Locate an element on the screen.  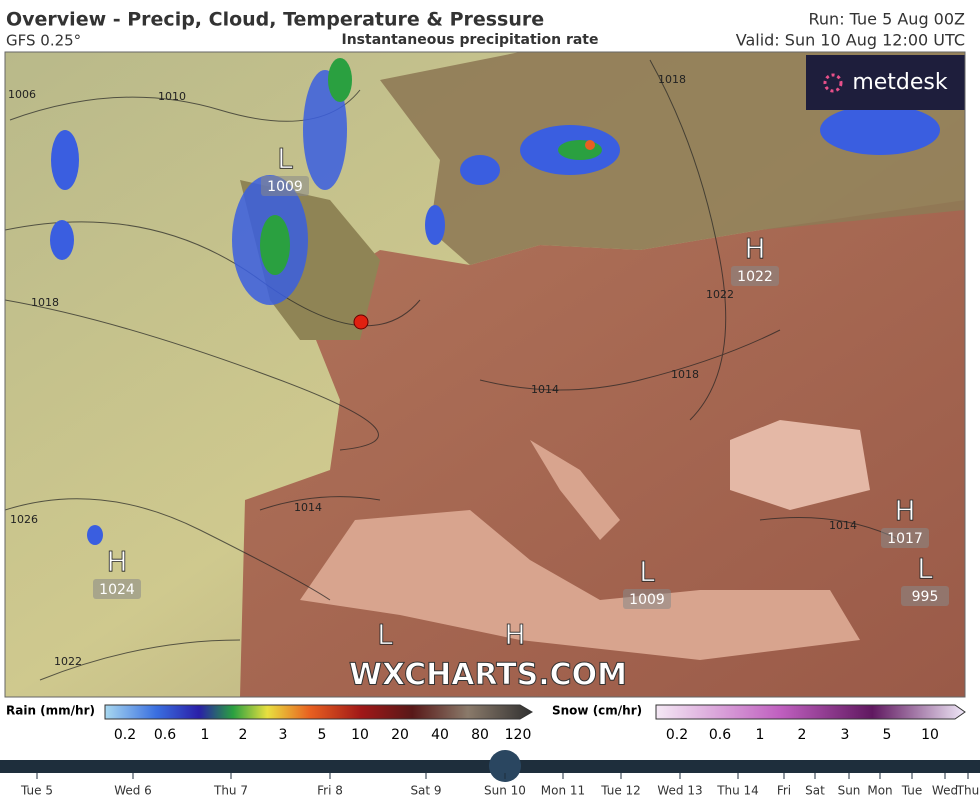
snow-scale is located at coordinates (810, 712).